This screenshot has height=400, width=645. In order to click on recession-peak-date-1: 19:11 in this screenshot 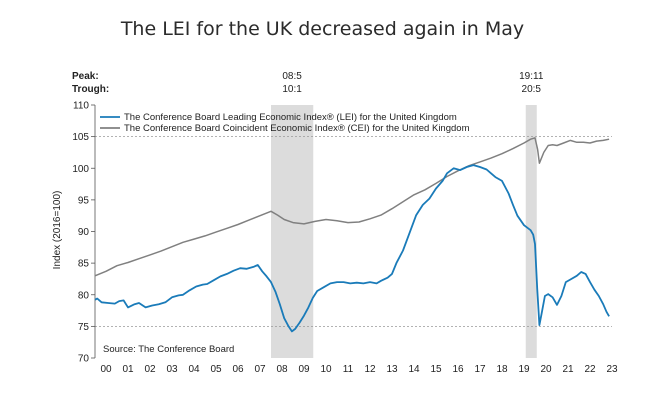, I will do `click(531, 76)`.